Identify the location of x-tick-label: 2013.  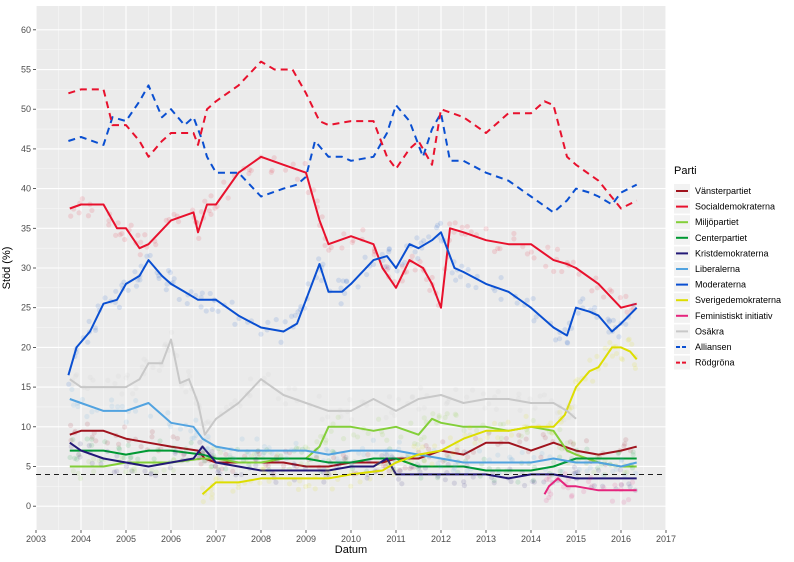
(486, 539).